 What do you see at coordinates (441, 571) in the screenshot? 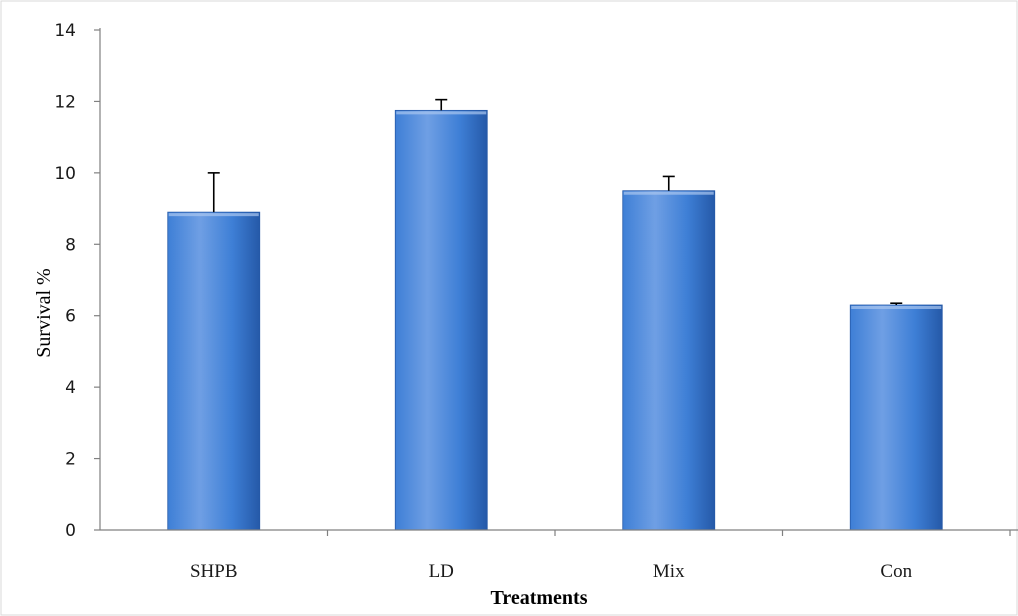
I see `x-tick-label: LD` at bounding box center [441, 571].